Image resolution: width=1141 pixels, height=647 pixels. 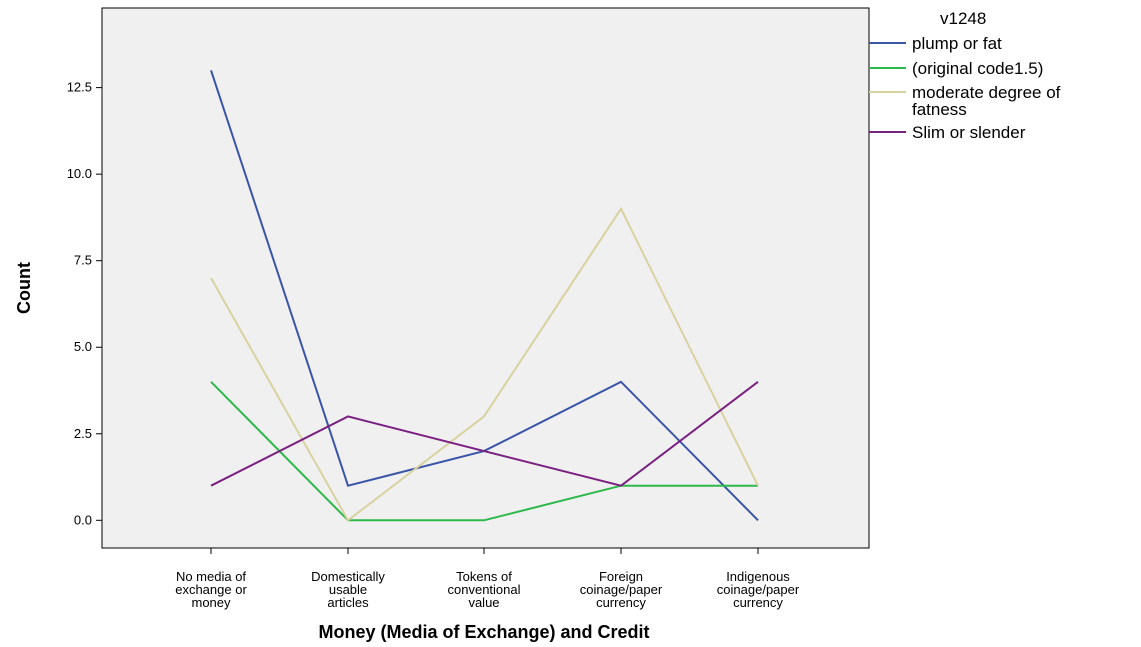 What do you see at coordinates (348, 602) in the screenshot?
I see `x-tick-label: articles` at bounding box center [348, 602].